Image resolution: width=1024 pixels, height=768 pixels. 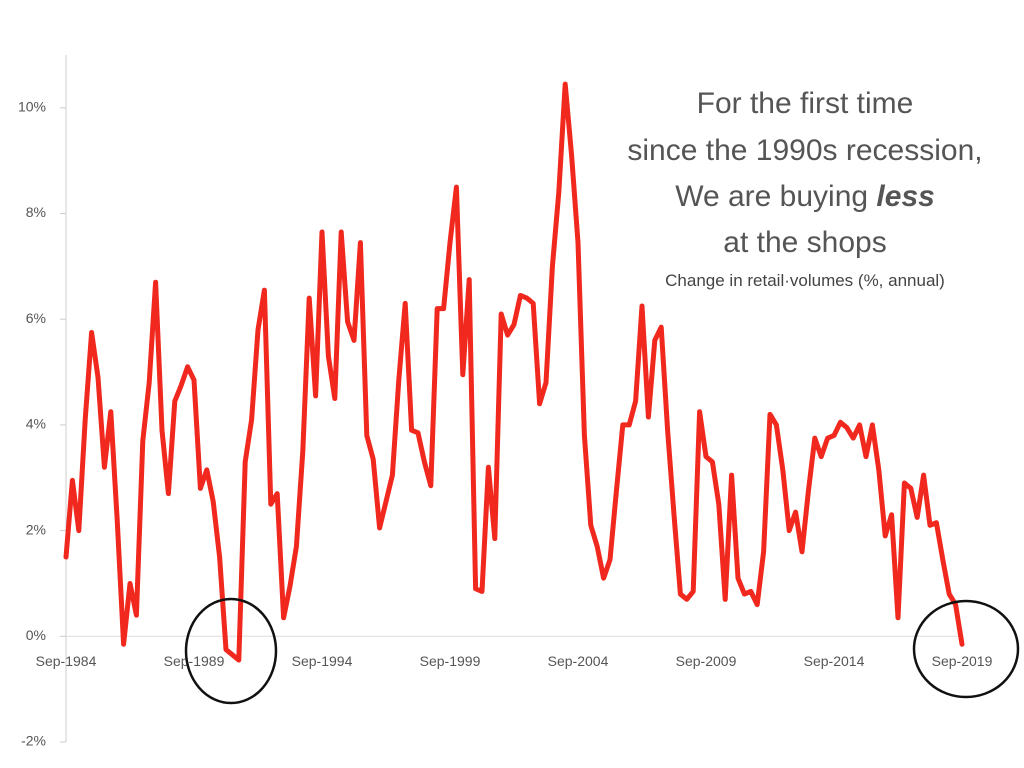 I want to click on x-tick-label: Sep-1999, so click(x=450, y=661).